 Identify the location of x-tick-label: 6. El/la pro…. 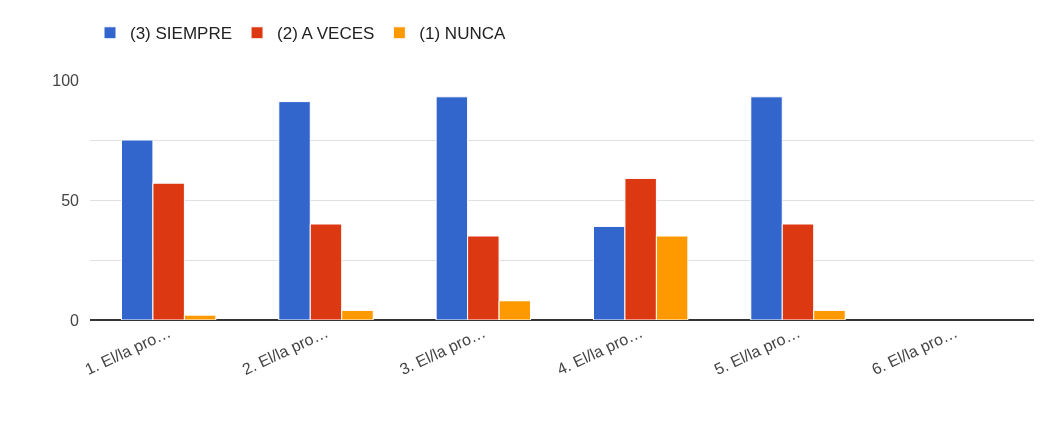
(914, 351).